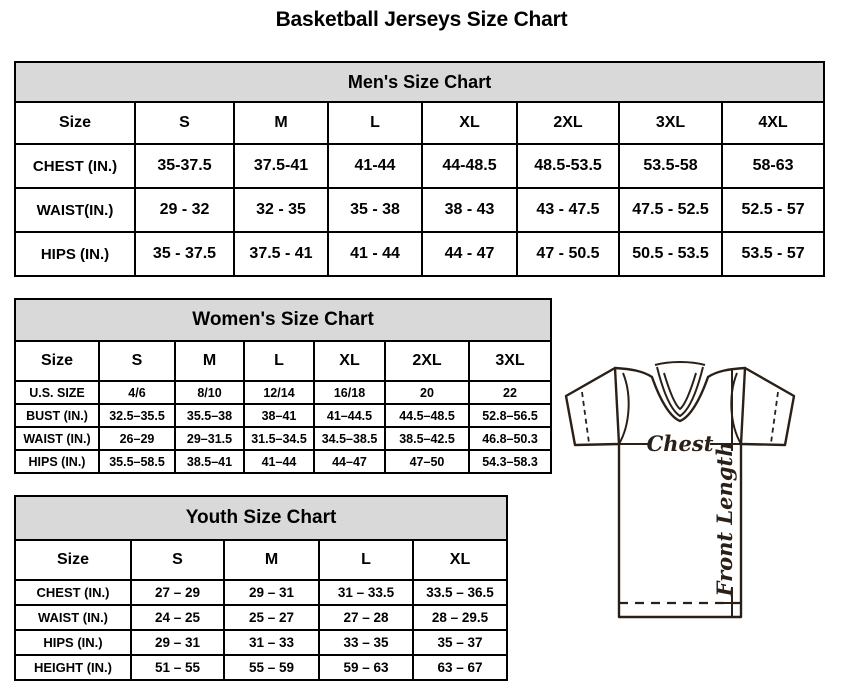 The image size is (843, 681). I want to click on table-cell: 38.5–42.5, so click(427, 438).